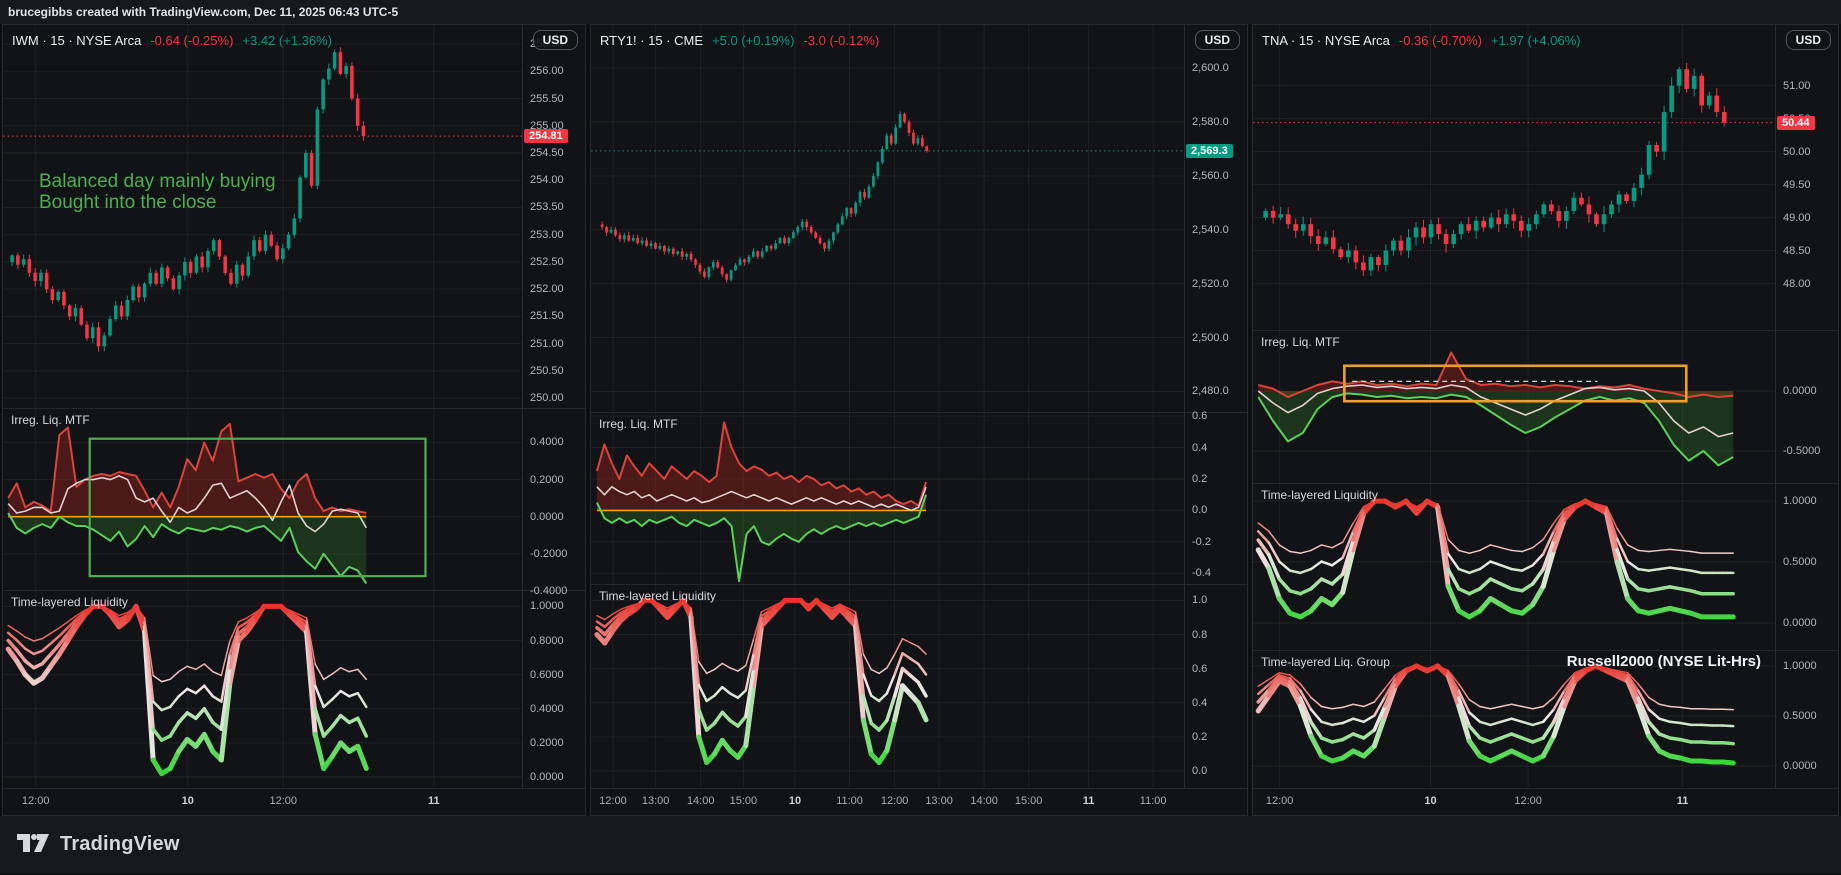  I want to click on price-axis-label: 2,500.0, so click(1210, 337).